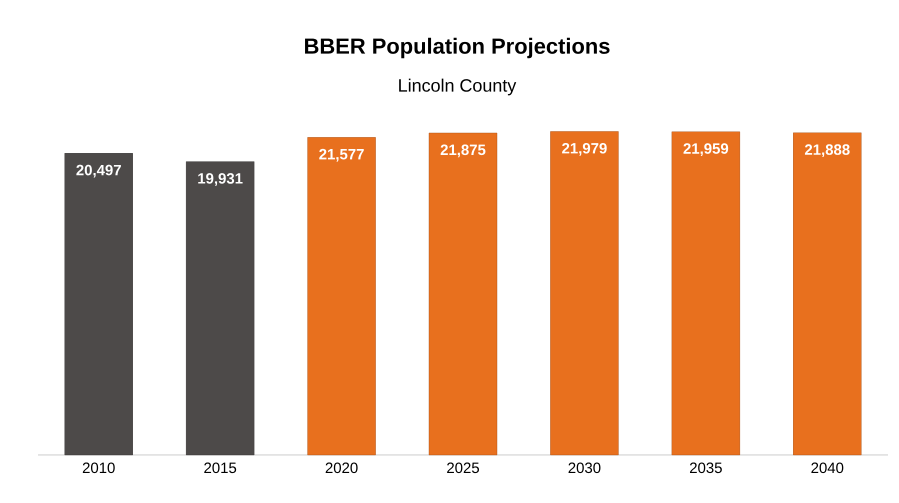 The height and width of the screenshot is (503, 899). I want to click on data-label: 21,888, so click(827, 151).